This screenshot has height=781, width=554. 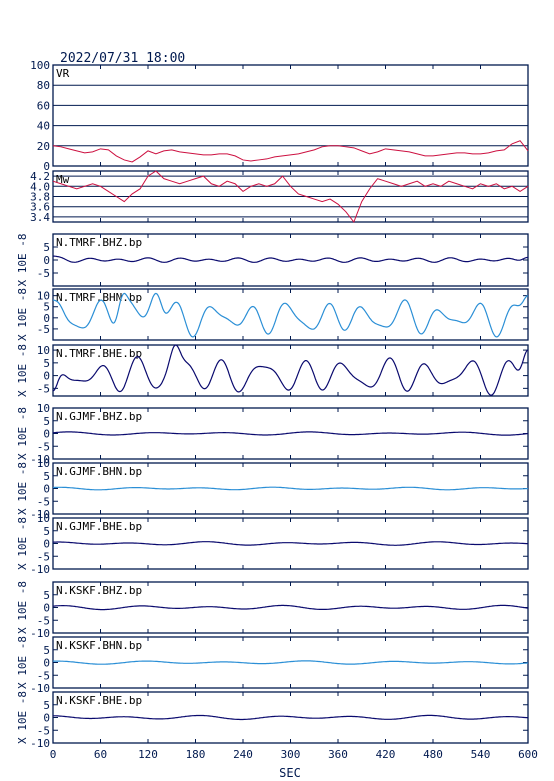 What do you see at coordinates (53, 754) in the screenshot?
I see `x-tick-label: 0` at bounding box center [53, 754].